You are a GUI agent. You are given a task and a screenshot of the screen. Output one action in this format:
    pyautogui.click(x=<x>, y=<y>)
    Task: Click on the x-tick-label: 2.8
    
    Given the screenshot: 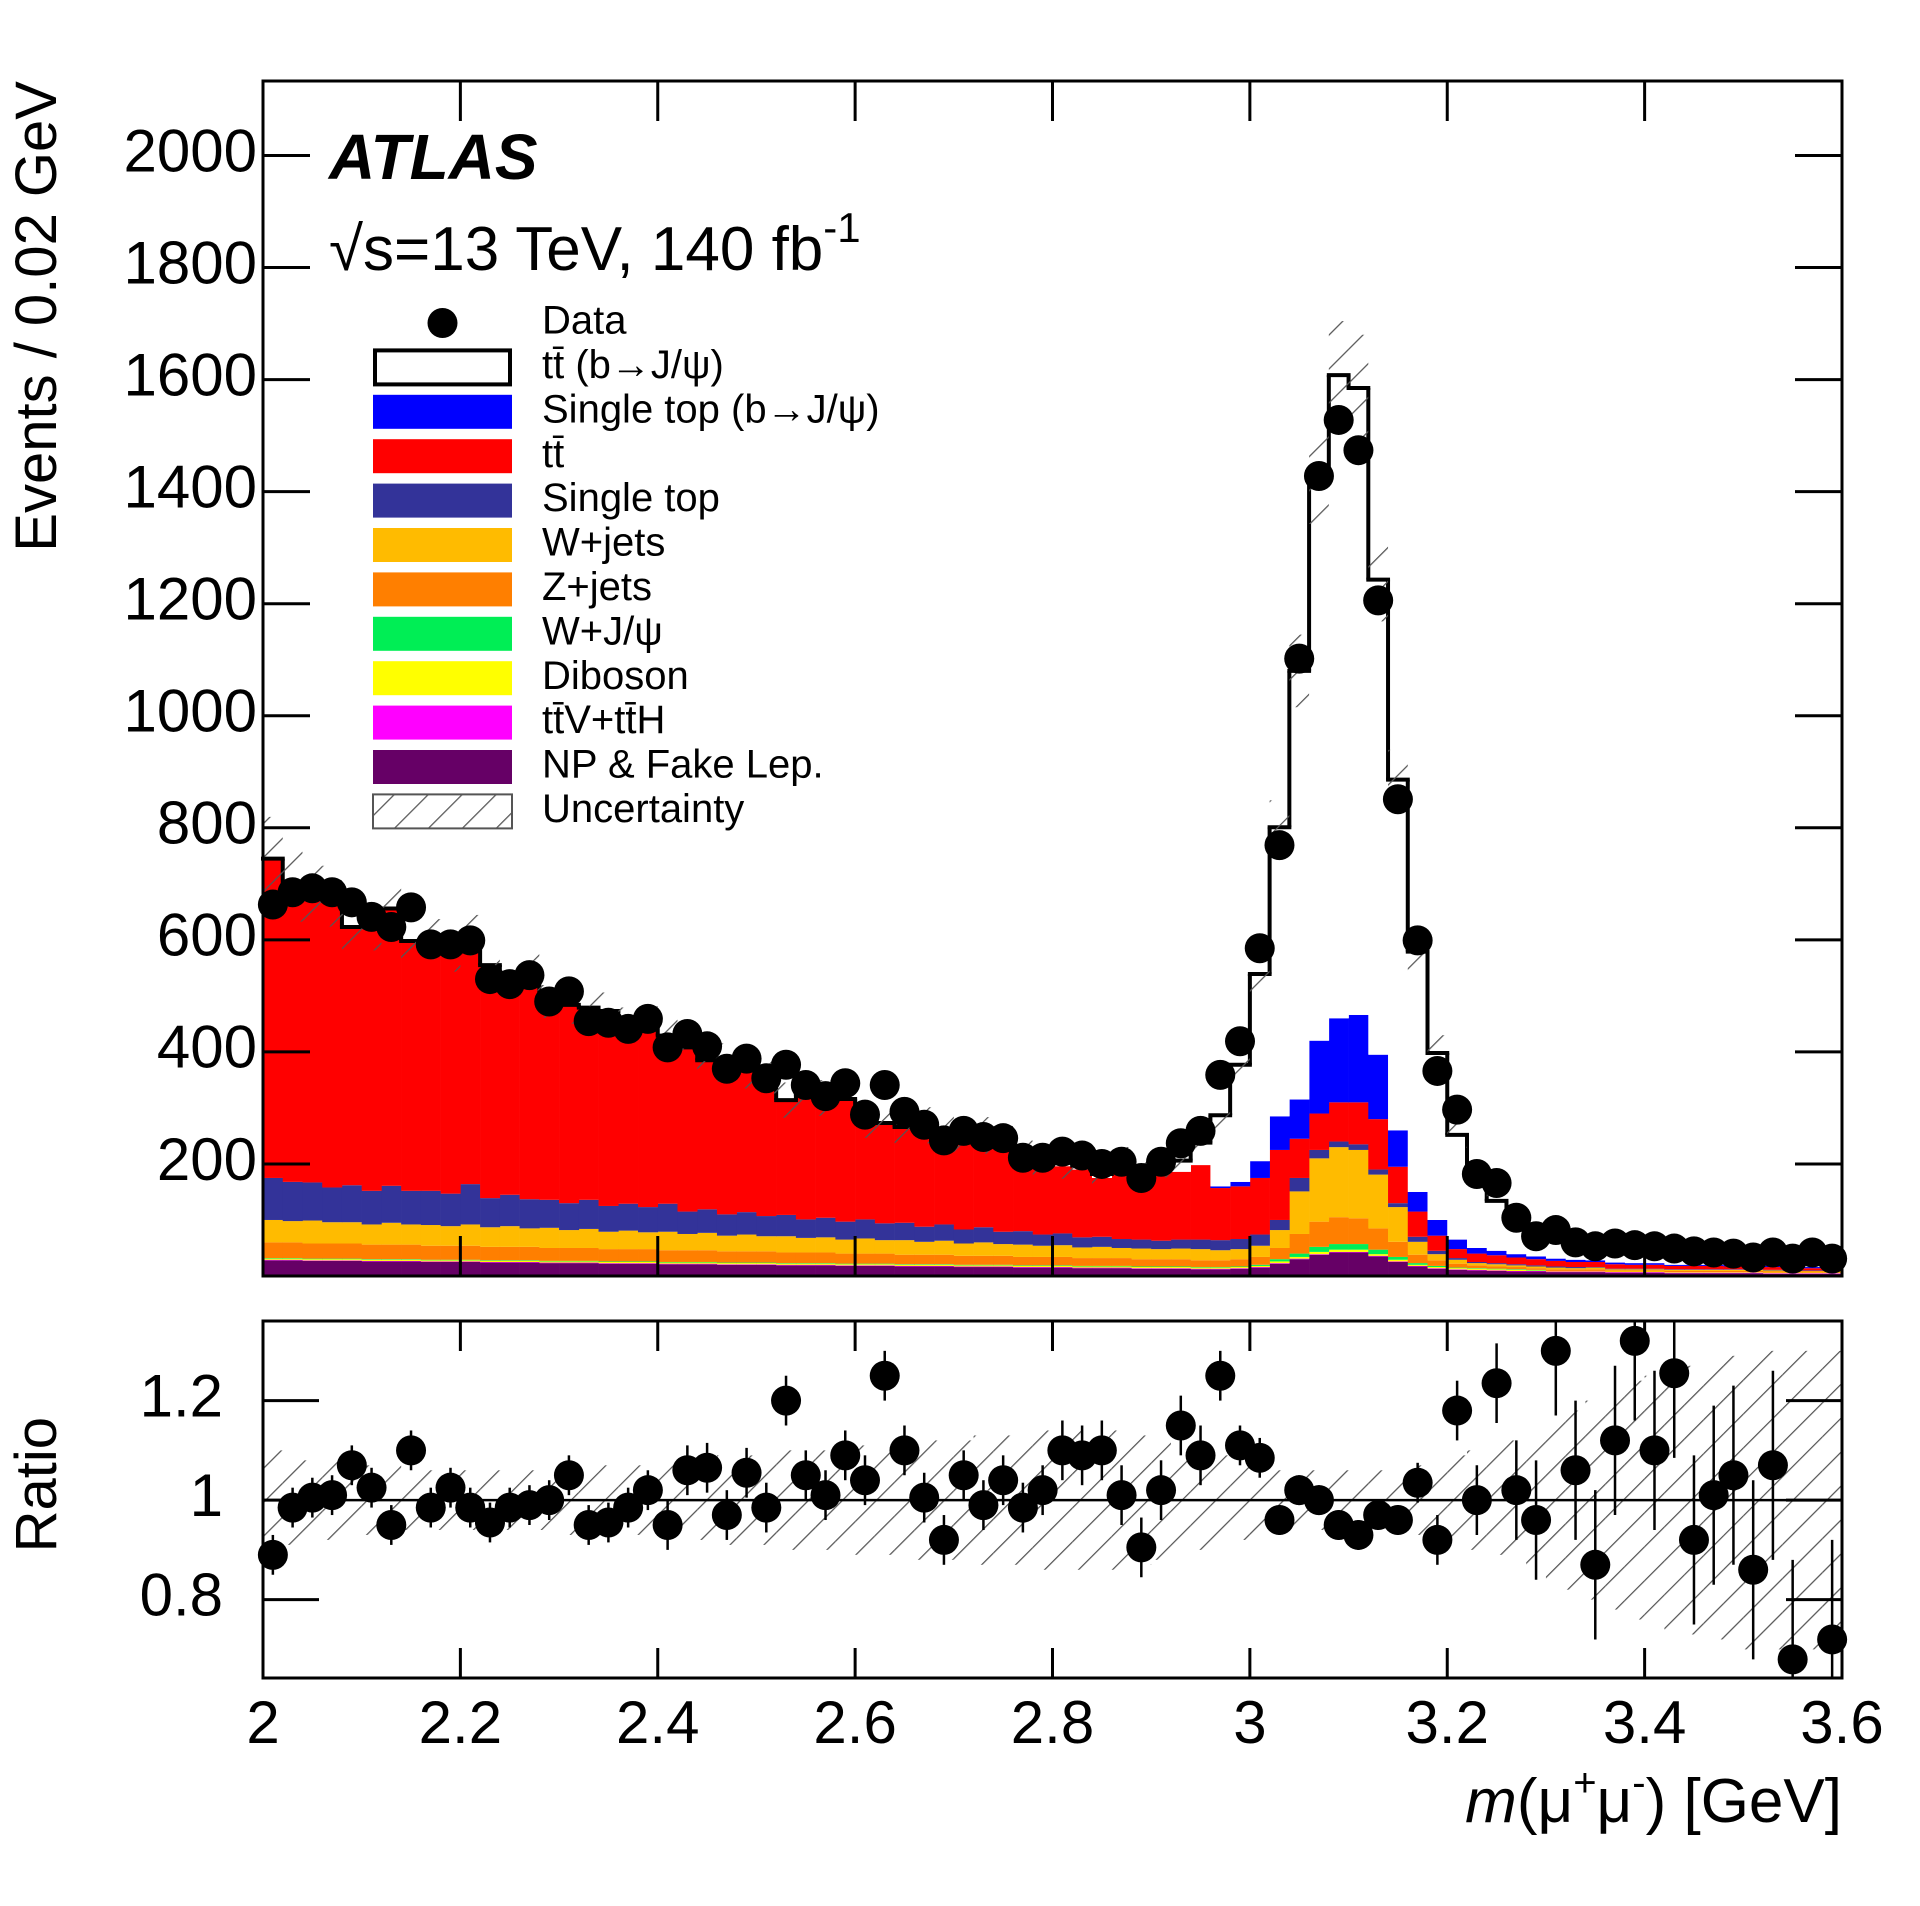 What is the action you would take?
    pyautogui.click(x=1052, y=1722)
    